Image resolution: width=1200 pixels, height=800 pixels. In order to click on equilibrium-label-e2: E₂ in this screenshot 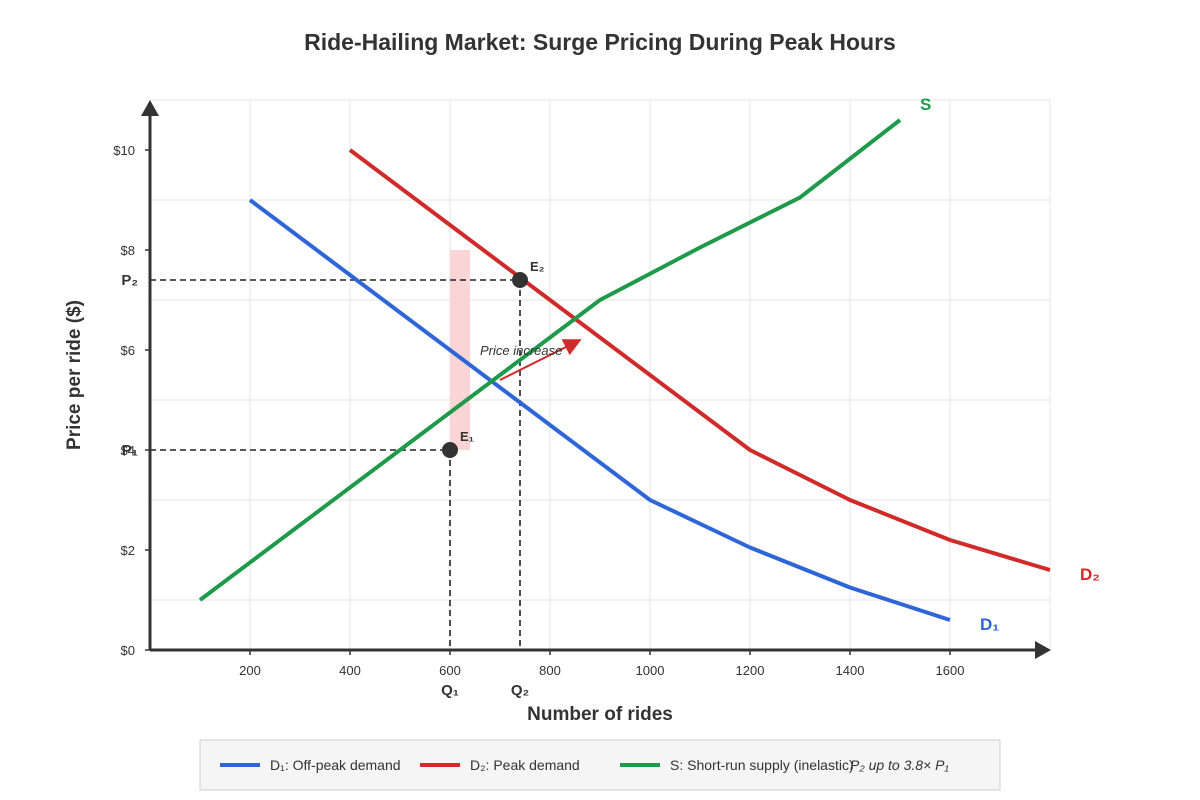, I will do `click(537, 266)`.